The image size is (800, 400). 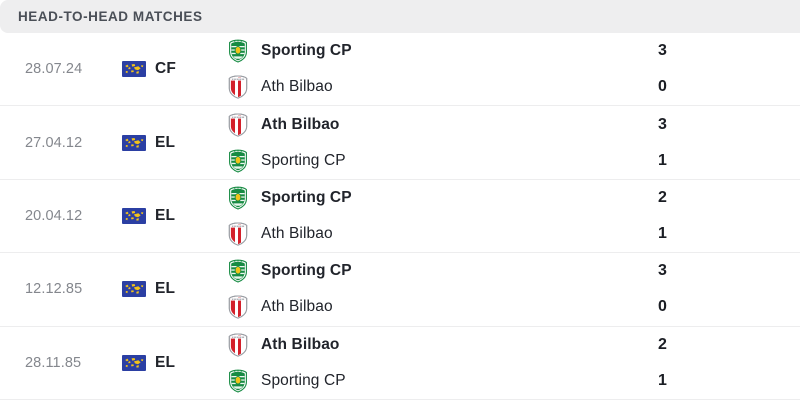 I want to click on match-date: 28.07.24, so click(x=54, y=69).